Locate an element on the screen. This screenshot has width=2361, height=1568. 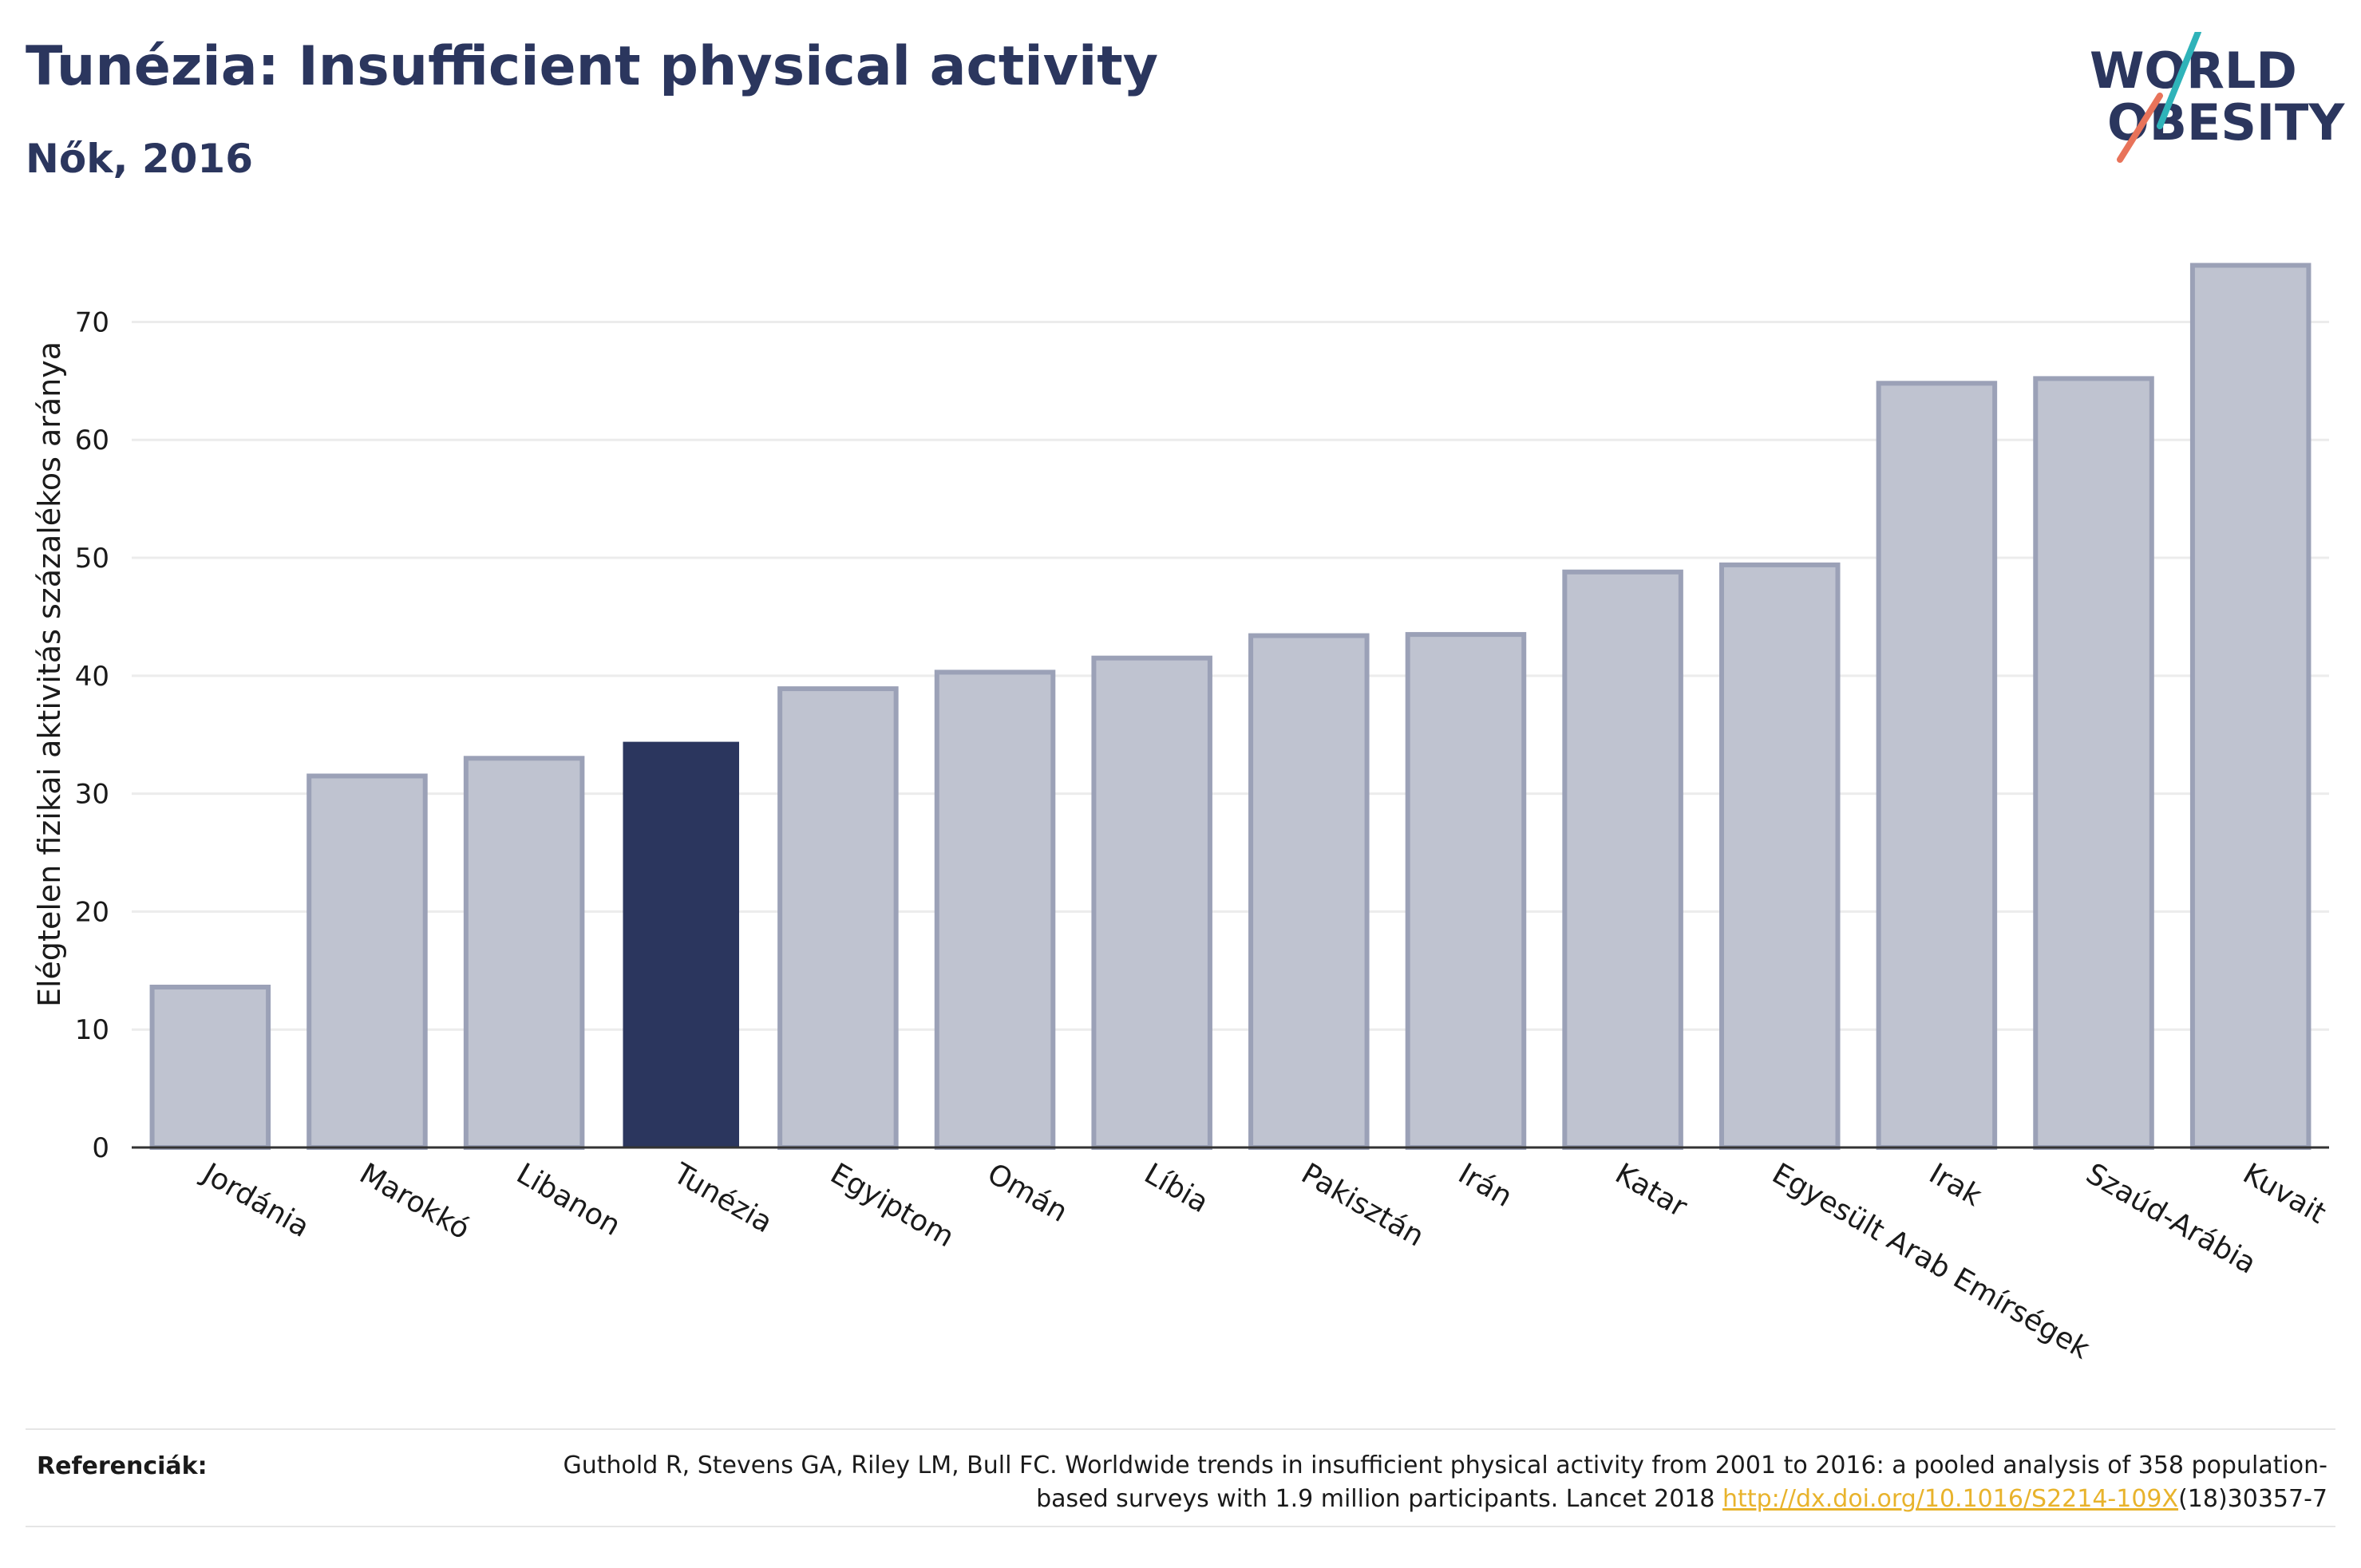
x-tick-label: Egyiptom is located at coordinates (892, 1205).